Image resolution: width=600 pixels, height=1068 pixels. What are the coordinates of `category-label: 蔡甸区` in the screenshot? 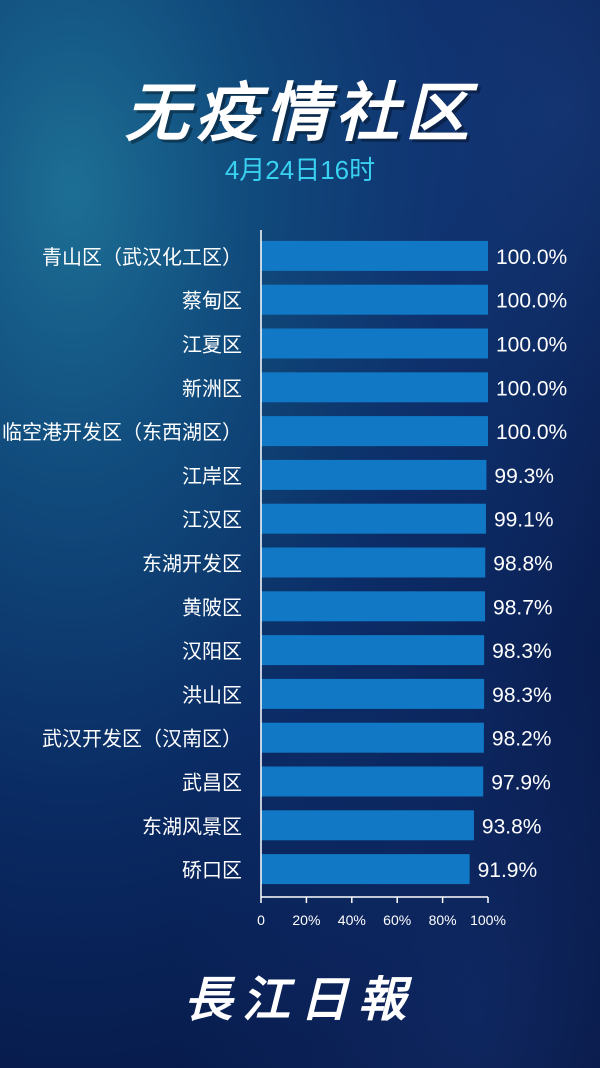 It's located at (212, 301).